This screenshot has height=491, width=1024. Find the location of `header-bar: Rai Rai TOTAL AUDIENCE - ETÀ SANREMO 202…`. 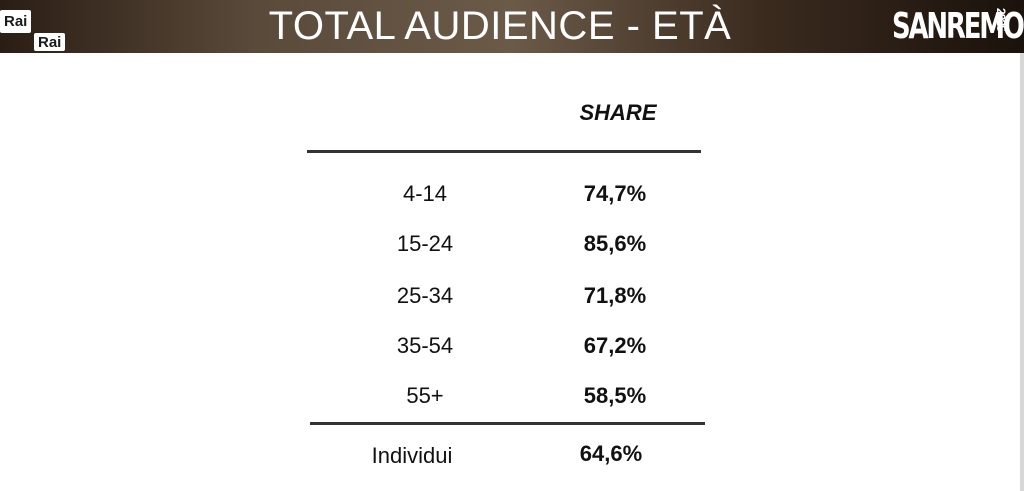

header-bar: Rai Rai TOTAL AUDIENCE - ETÀ SANREMO 202… is located at coordinates (512, 26).